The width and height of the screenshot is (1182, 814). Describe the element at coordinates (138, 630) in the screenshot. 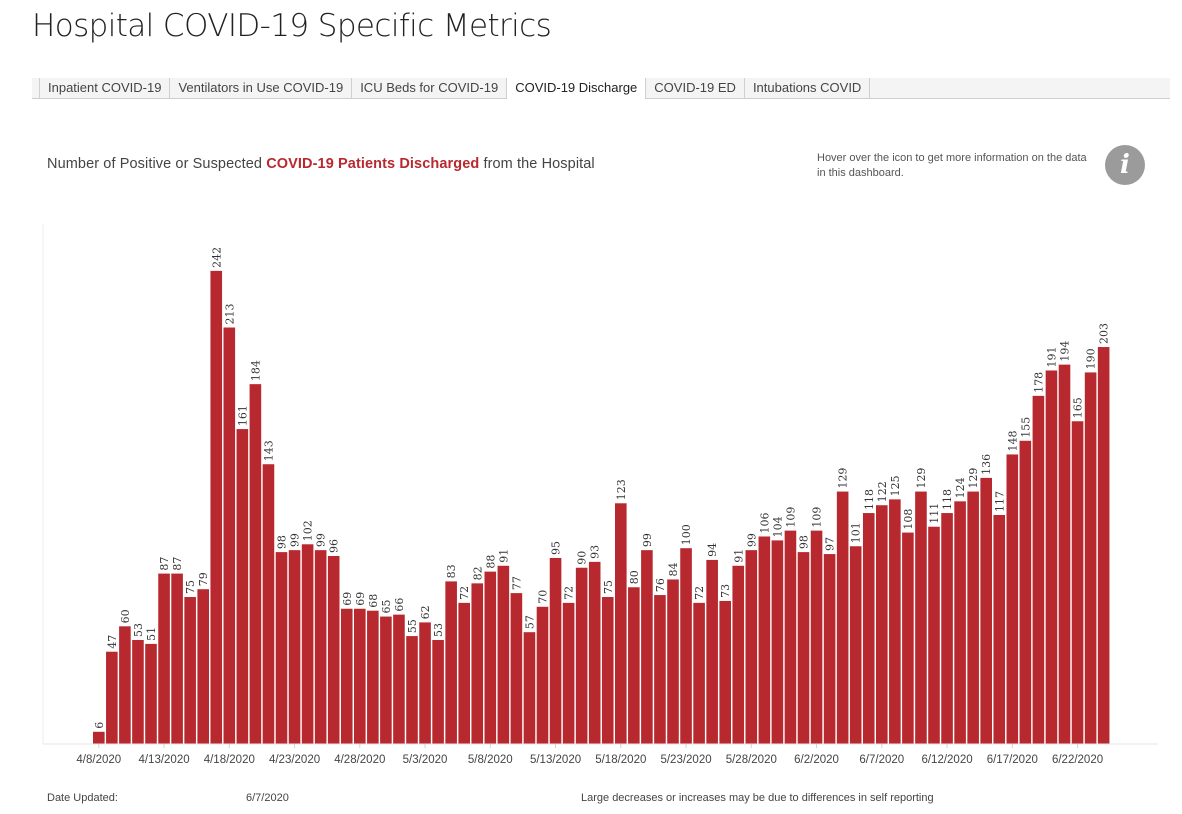

I see `data-label: 53` at that location.